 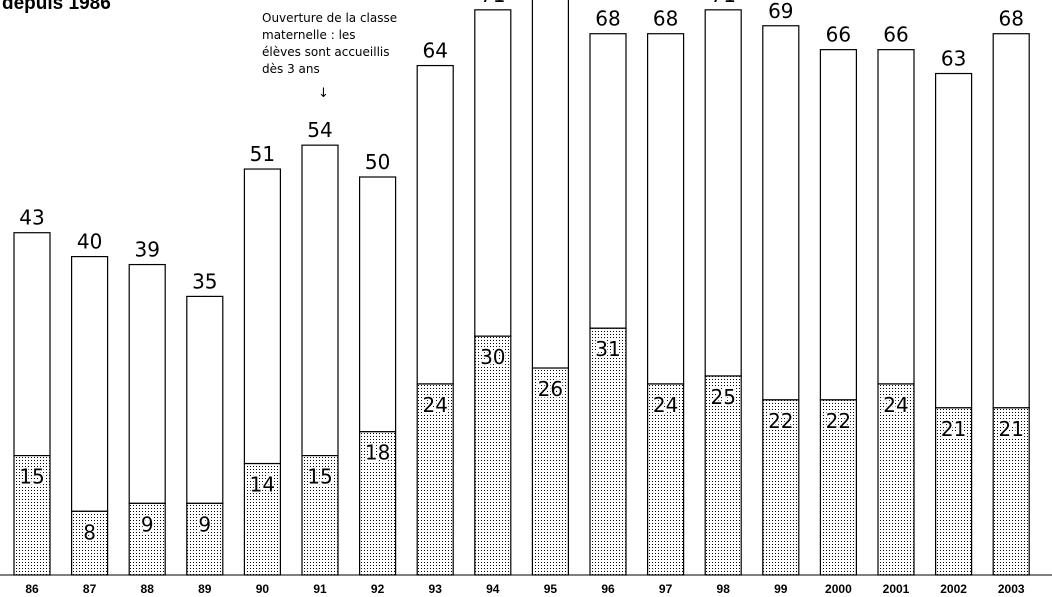 What do you see at coordinates (205, 589) in the screenshot?
I see `x-tick-label: 89` at bounding box center [205, 589].